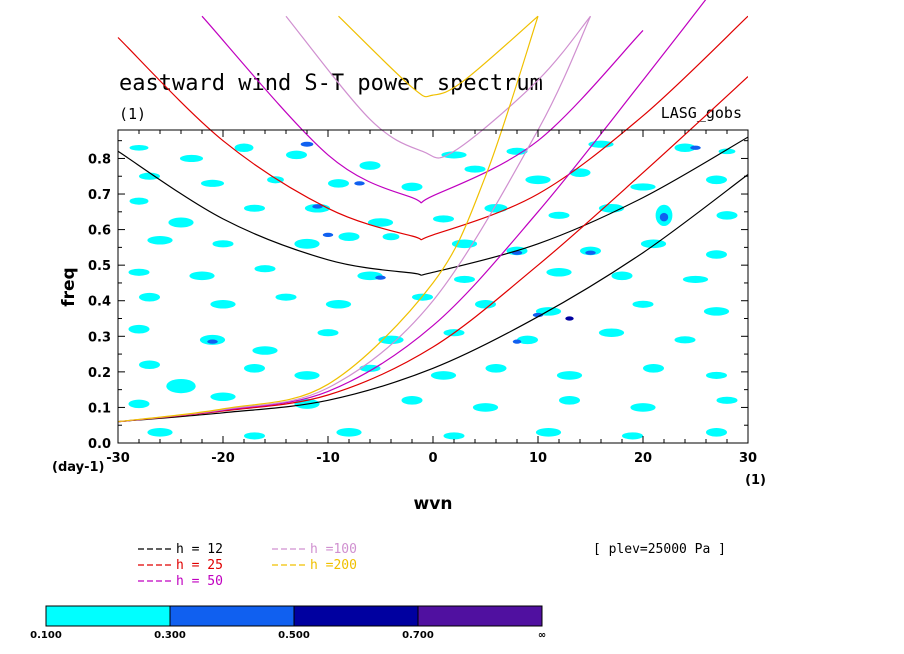 This screenshot has width=904, height=654. I want to click on x-tick-label: 0, so click(432, 458).